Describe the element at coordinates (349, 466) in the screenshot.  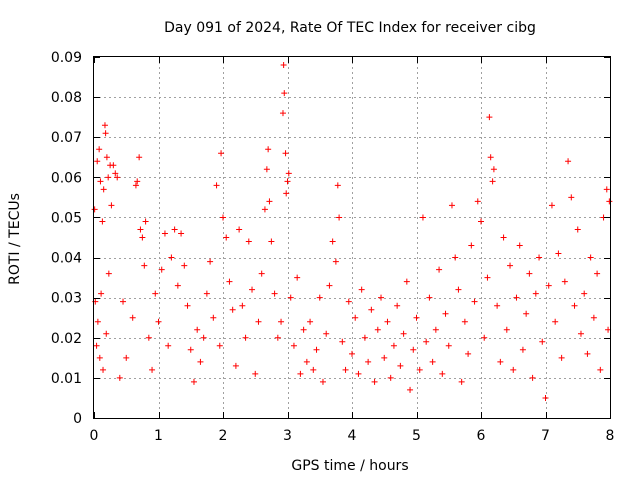
I see `x-axis-label: GPS time / hours` at that location.